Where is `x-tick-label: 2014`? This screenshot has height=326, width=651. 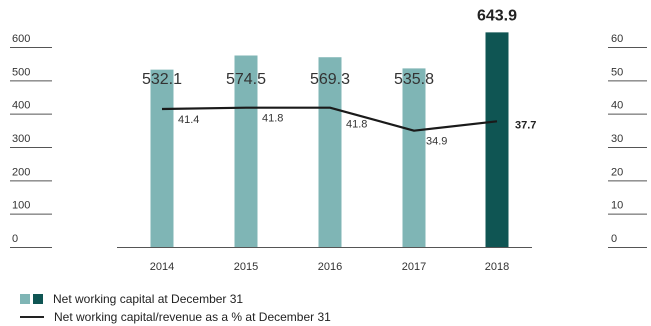 x-tick-label: 2014 is located at coordinates (162, 267).